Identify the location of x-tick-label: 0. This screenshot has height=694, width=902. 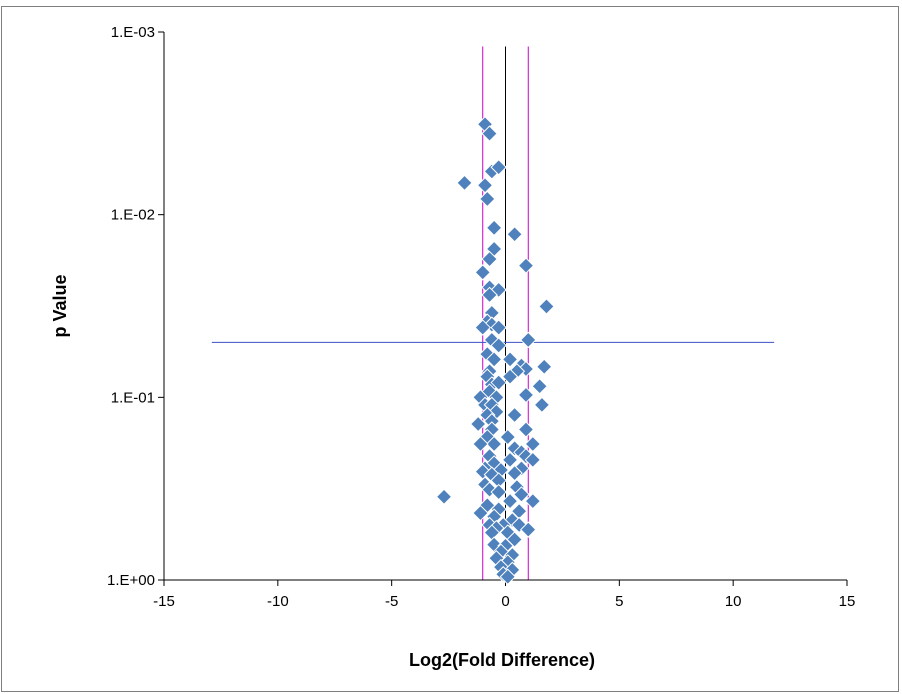
(505, 601).